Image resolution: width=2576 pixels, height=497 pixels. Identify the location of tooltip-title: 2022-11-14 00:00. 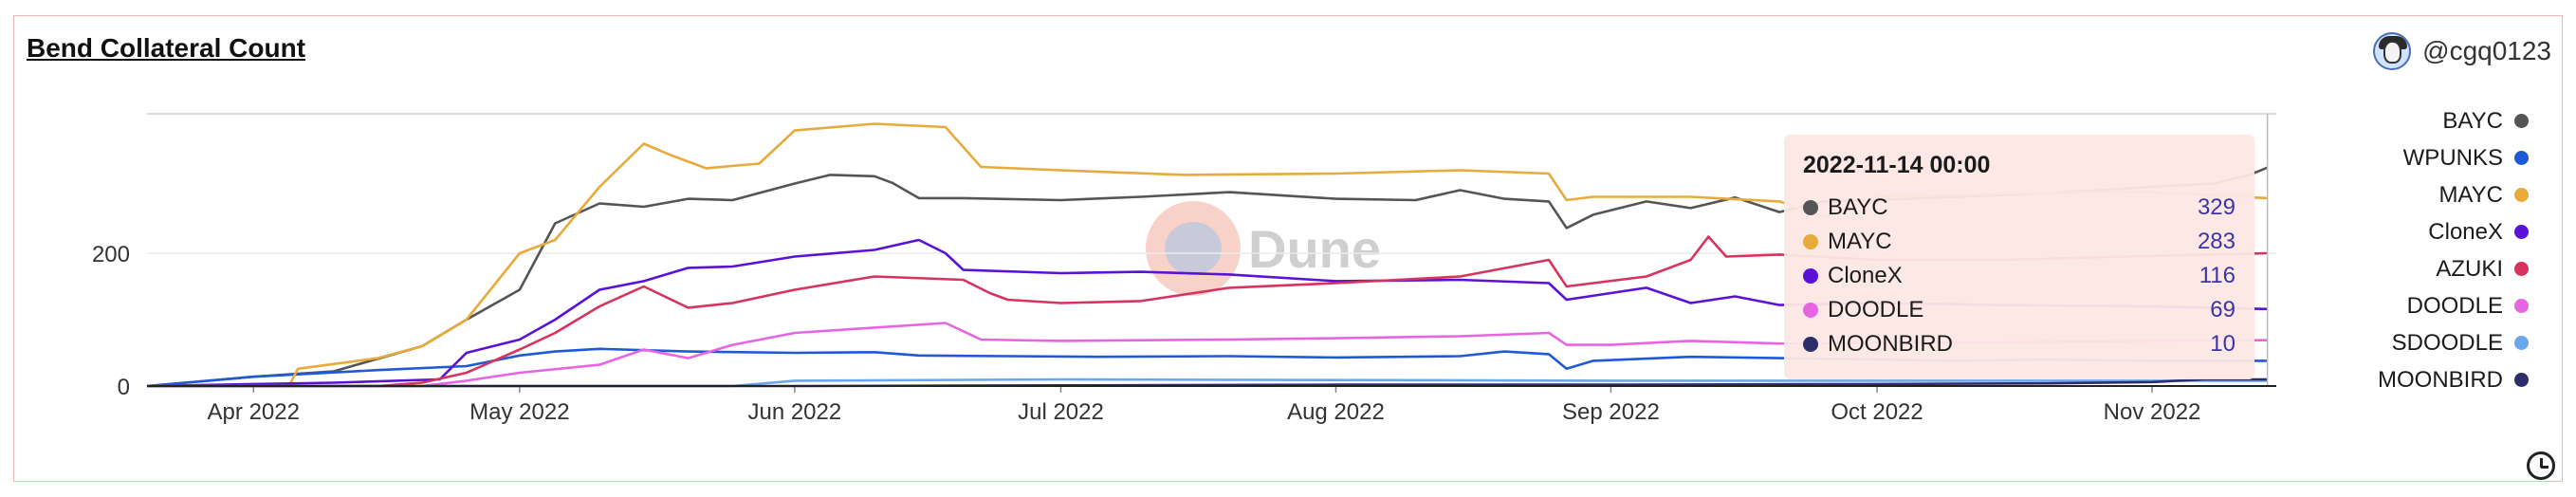
(1897, 165).